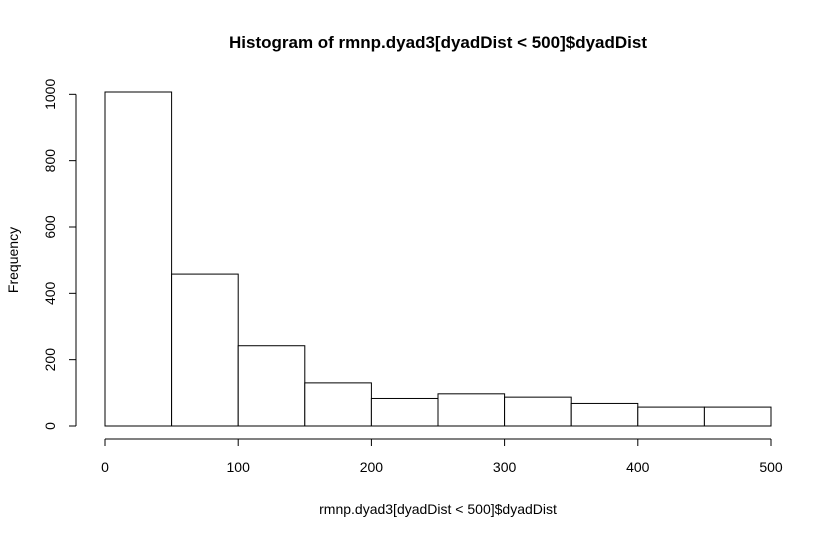  I want to click on y-tick-label: 200, so click(50, 360).